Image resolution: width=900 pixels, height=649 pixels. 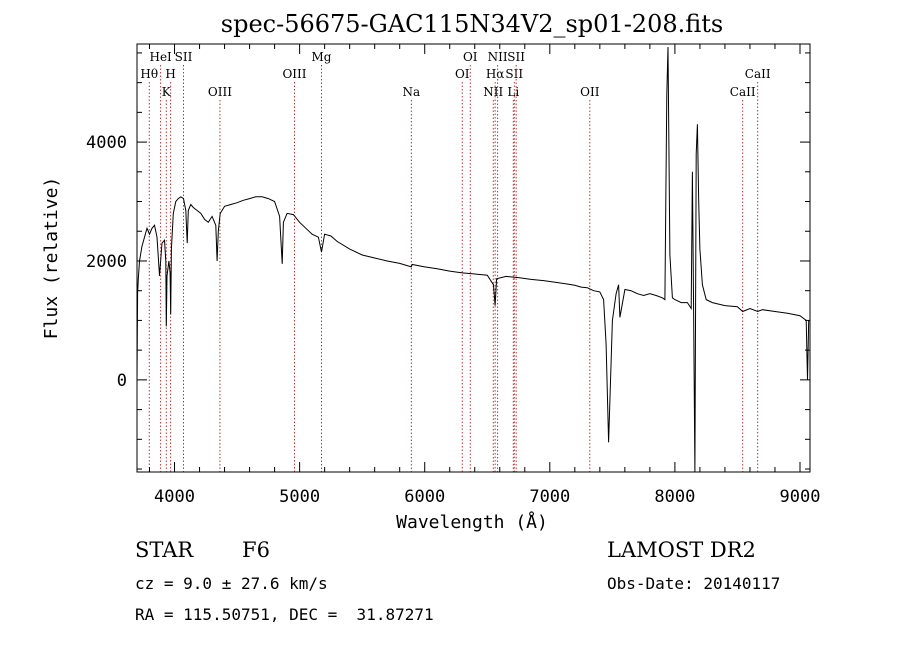 What do you see at coordinates (256, 550) in the screenshot?
I see `spectral-type: F6` at bounding box center [256, 550].